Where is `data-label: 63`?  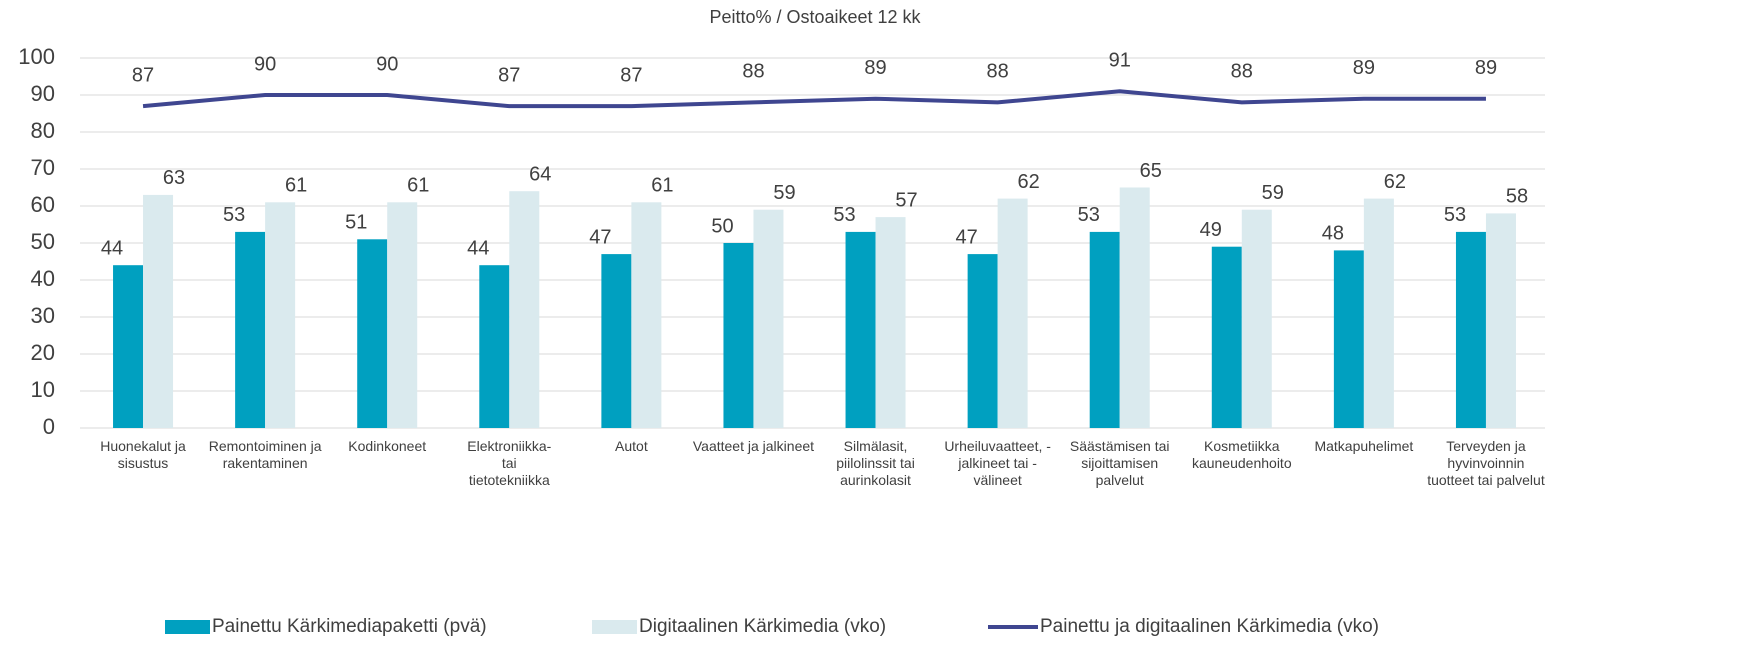 data-label: 63 is located at coordinates (174, 178).